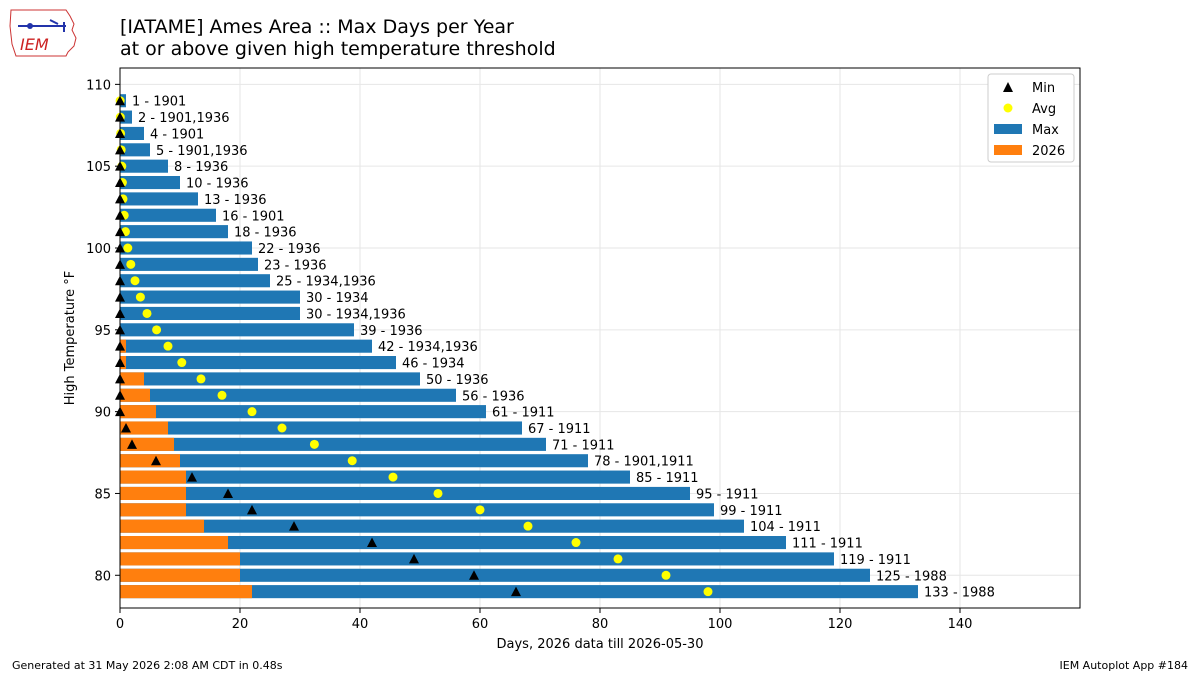  What do you see at coordinates (1008, 108) in the screenshot?
I see `legend-avg-marker` at bounding box center [1008, 108].